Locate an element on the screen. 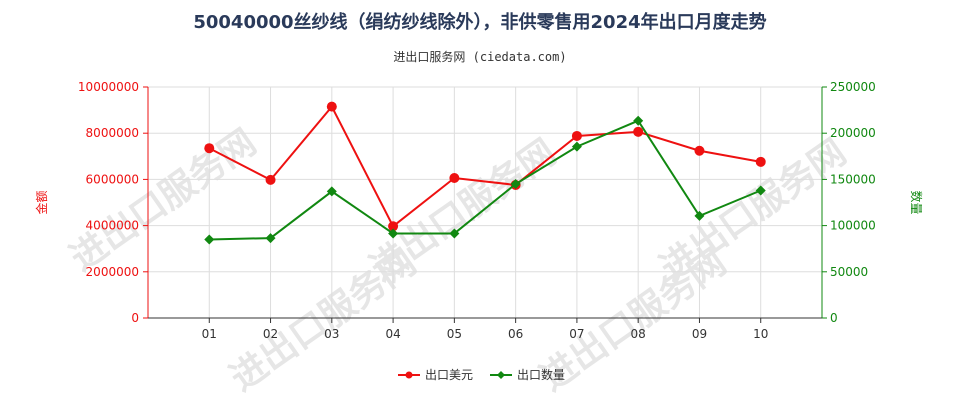 The height and width of the screenshot is (400, 960). x-tick-label: 06 is located at coordinates (515, 334).